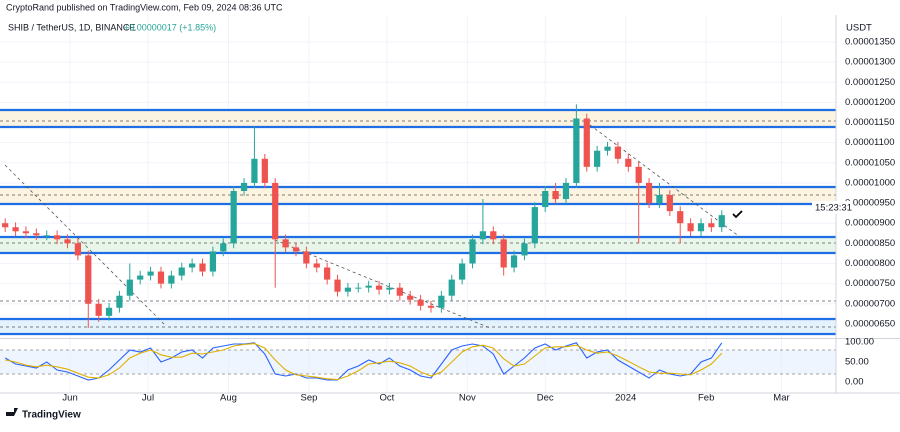 Image resolution: width=900 pixels, height=432 pixels. Describe the element at coordinates (386, 398) in the screenshot. I see `x-tick-label: Oct` at that location.